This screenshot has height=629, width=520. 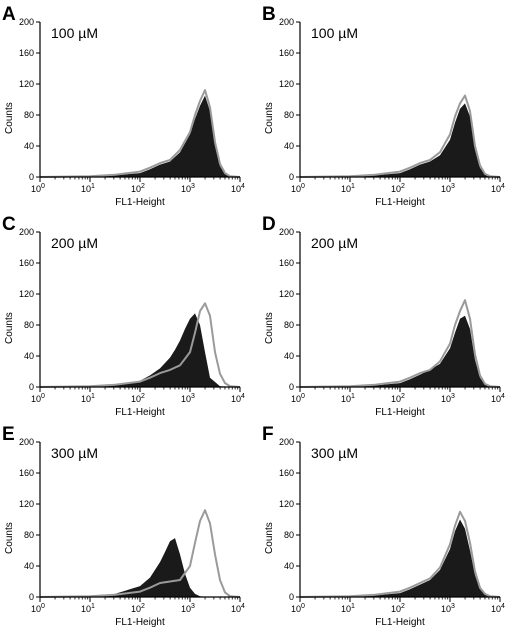 What do you see at coordinates (268, 434) in the screenshot?
I see `panel-letter: F` at bounding box center [268, 434].